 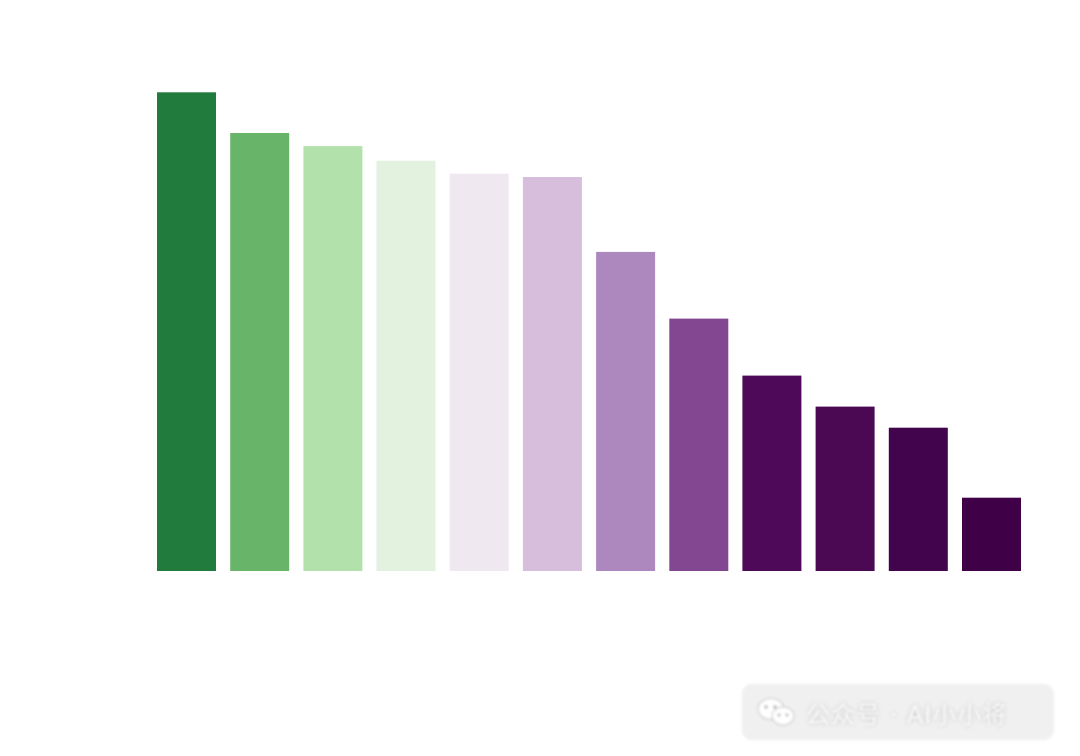 I want to click on wechat-icon, so click(x=776, y=712).